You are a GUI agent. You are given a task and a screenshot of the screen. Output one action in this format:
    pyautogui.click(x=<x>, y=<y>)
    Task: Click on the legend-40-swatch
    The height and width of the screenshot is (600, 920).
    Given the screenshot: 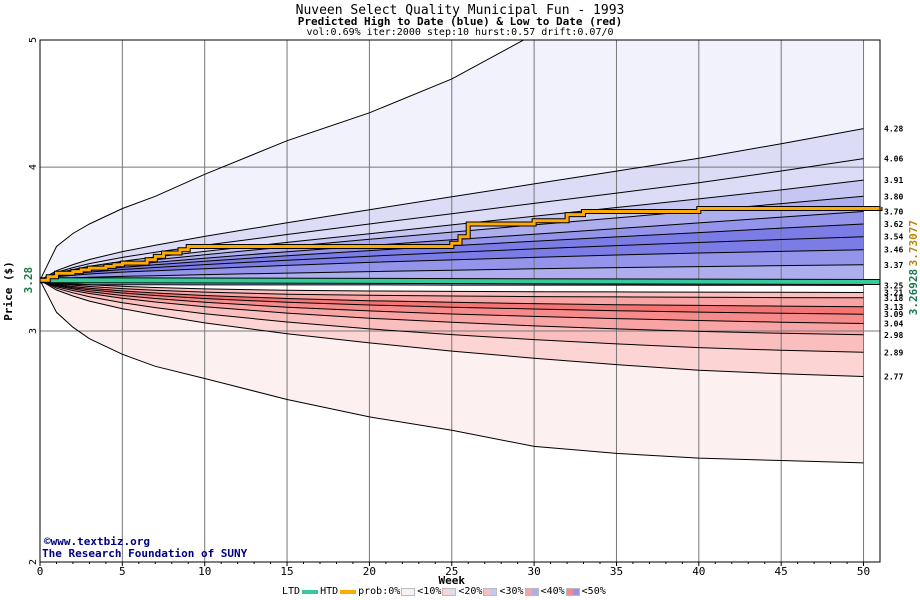 What is the action you would take?
    pyautogui.click(x=531, y=591)
    